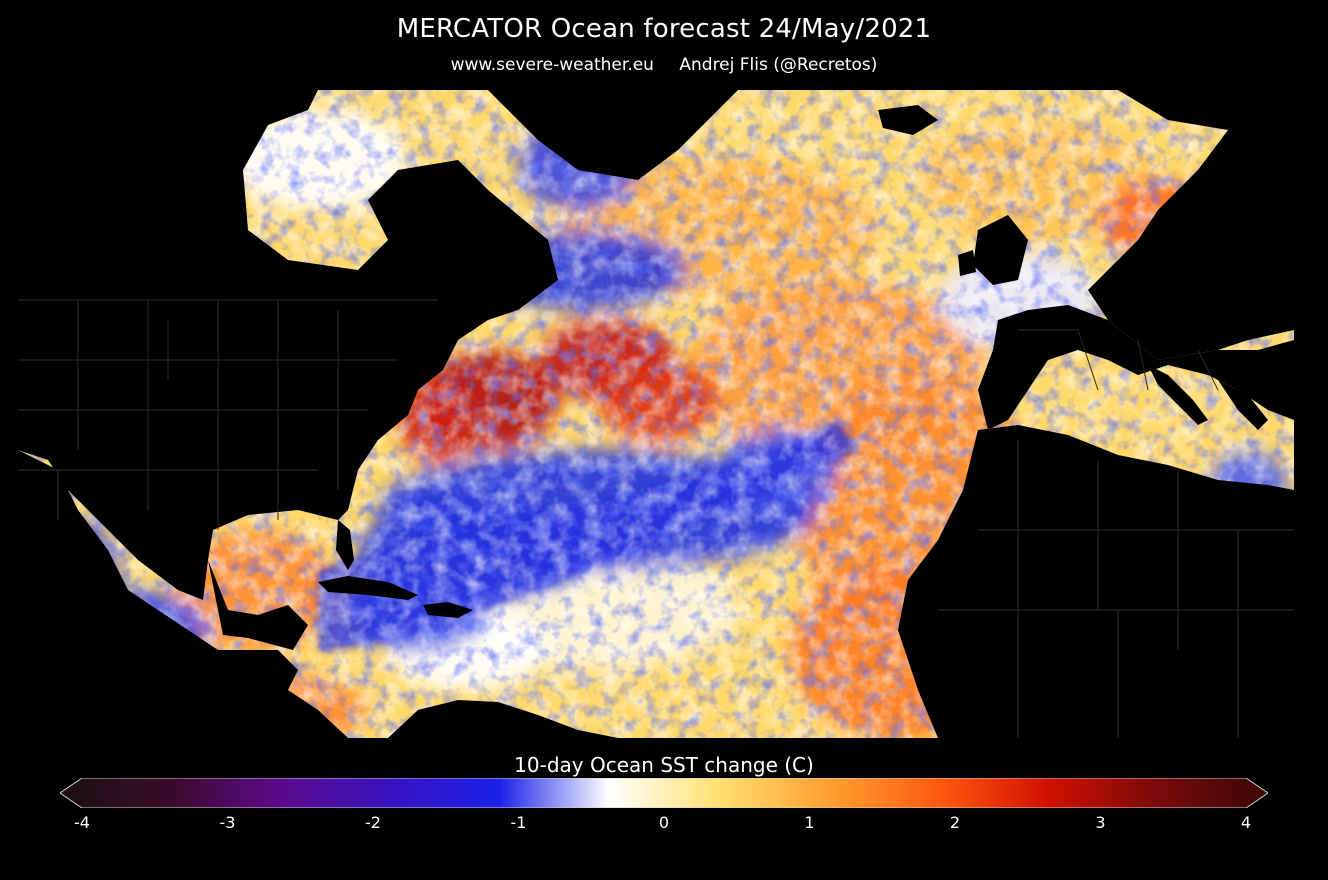 This screenshot has height=880, width=1328. I want to click on colorbar-tick-label: -3, so click(227, 822).